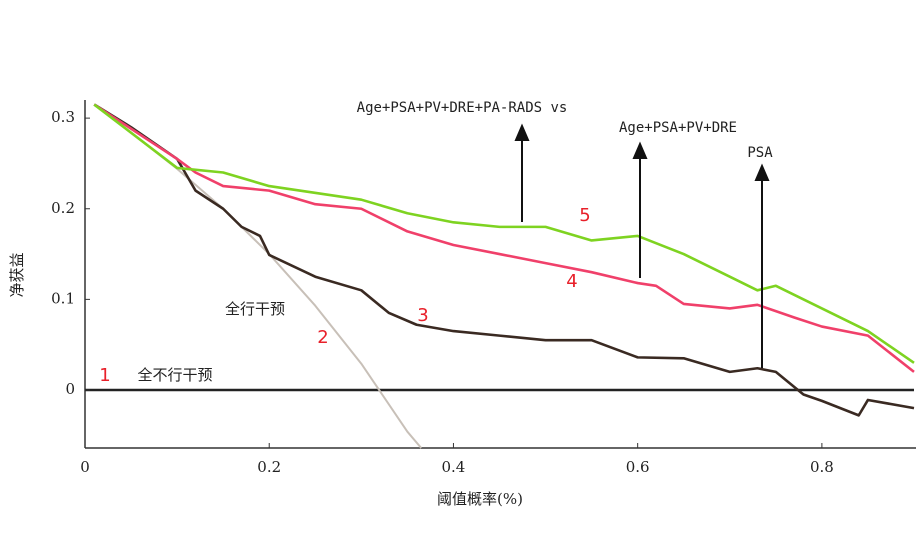 Image resolution: width=916 pixels, height=547 pixels. I want to click on annotation: PSA, so click(760, 153).